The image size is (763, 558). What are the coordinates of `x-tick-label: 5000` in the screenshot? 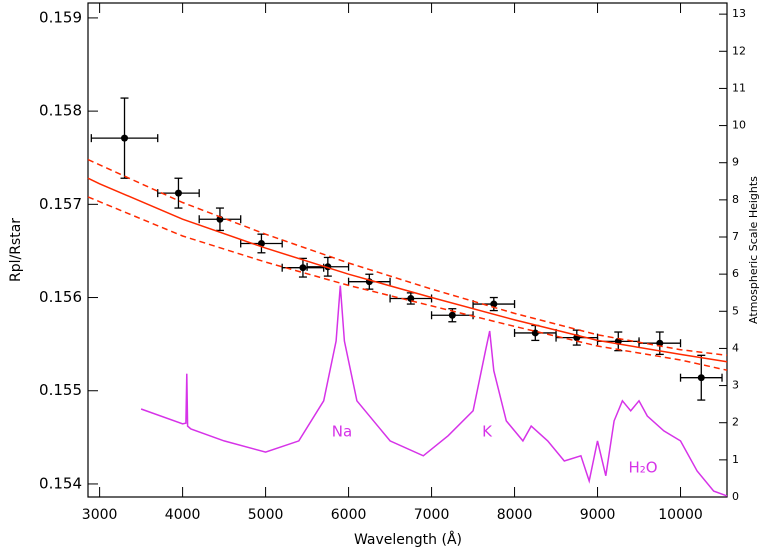 It's located at (266, 515).